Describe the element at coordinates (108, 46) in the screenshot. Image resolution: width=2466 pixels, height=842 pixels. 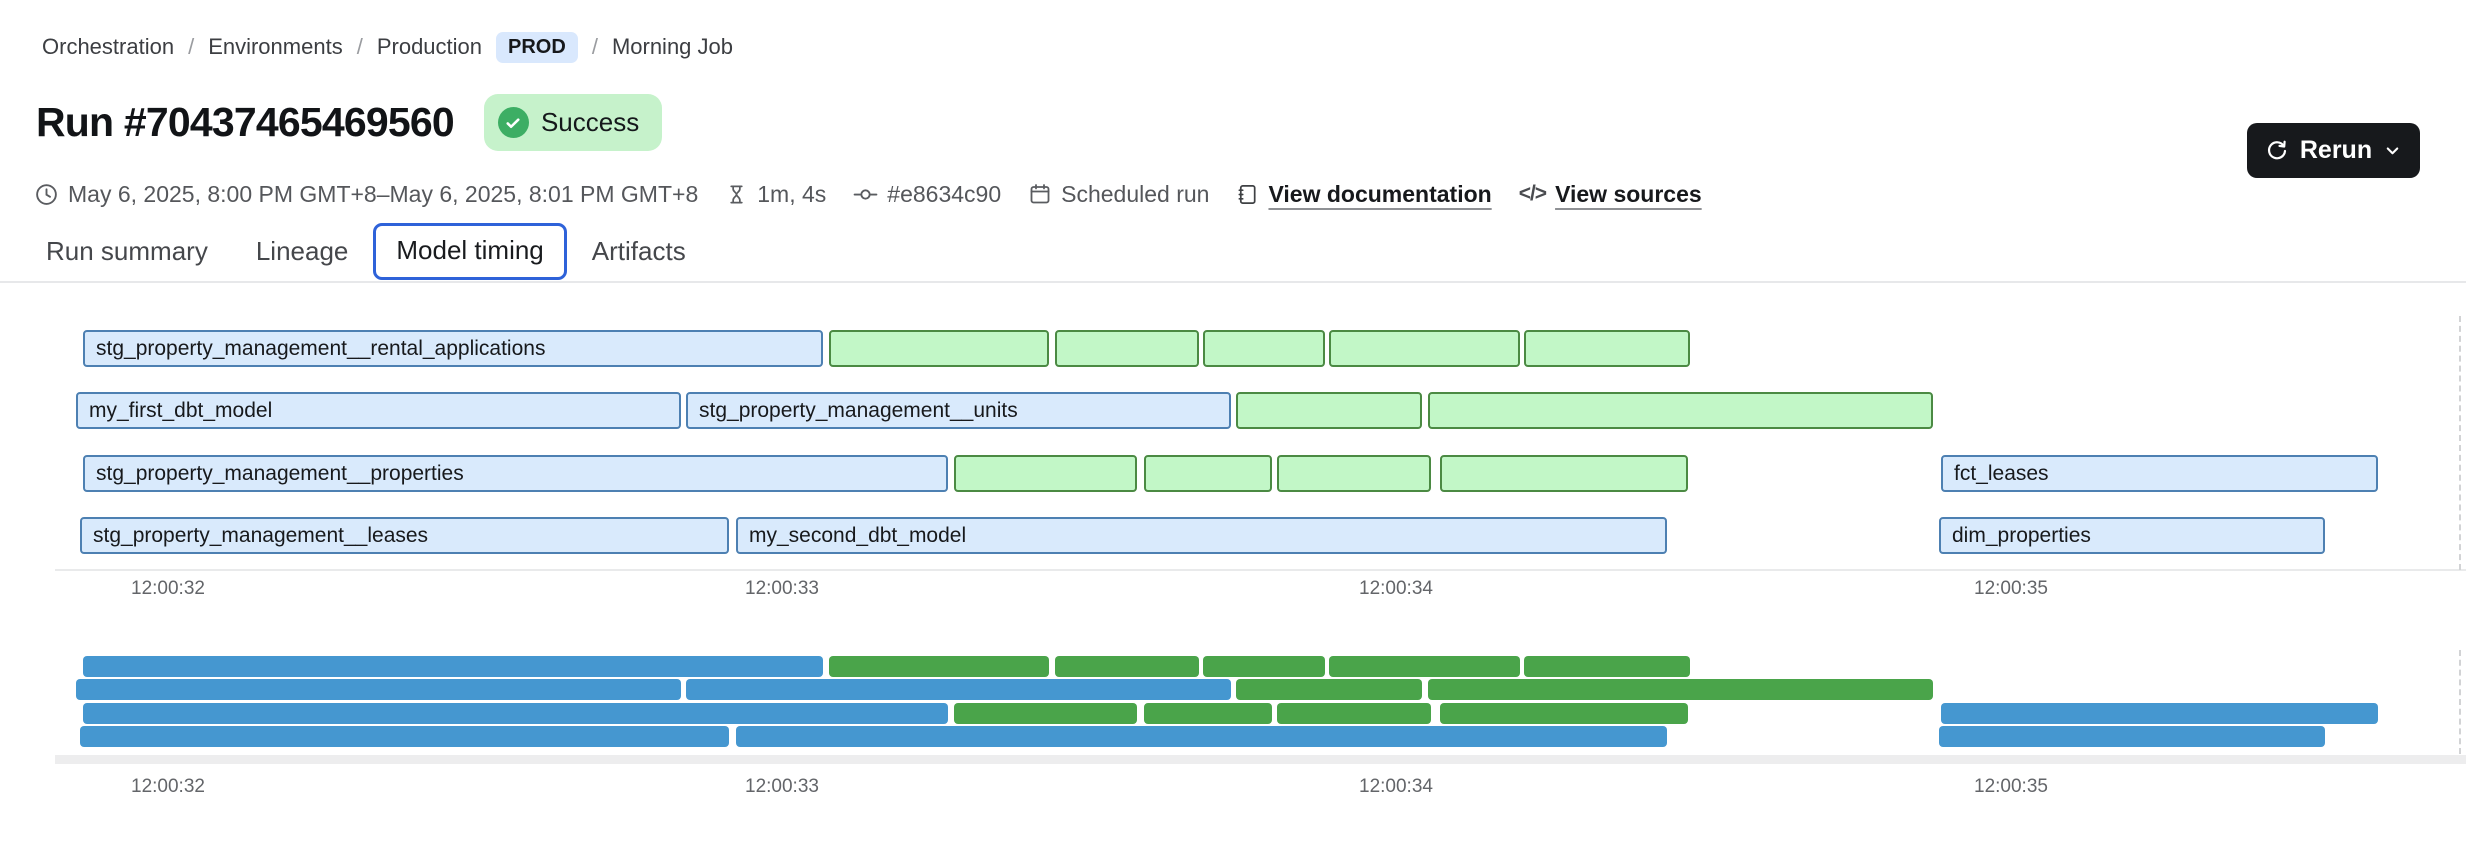
I see `breadcrumb-orchestration: Orchestration` at that location.